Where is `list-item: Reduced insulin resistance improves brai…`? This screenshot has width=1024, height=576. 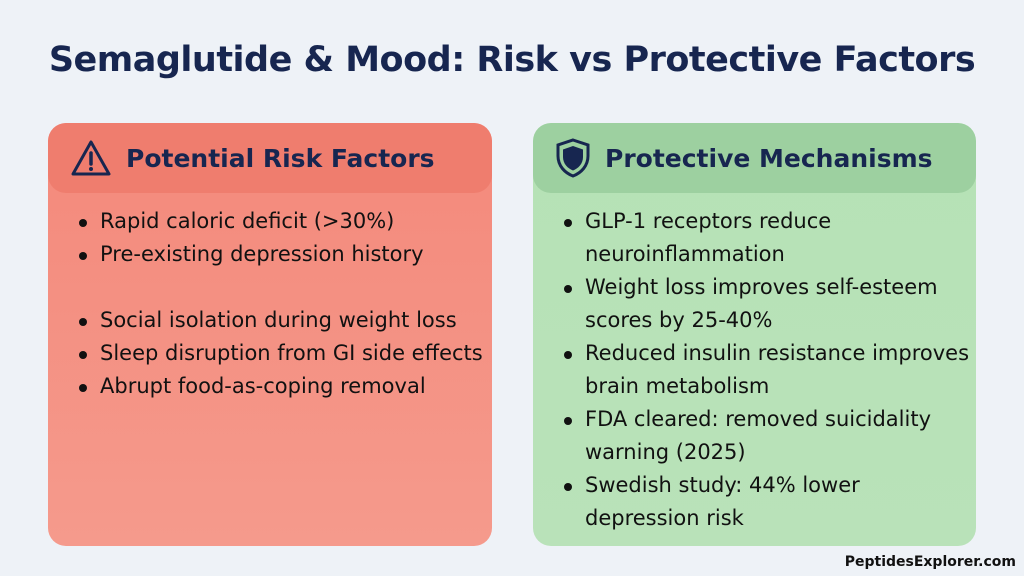
list-item: Reduced insulin resistance improves brai… is located at coordinates (768, 370).